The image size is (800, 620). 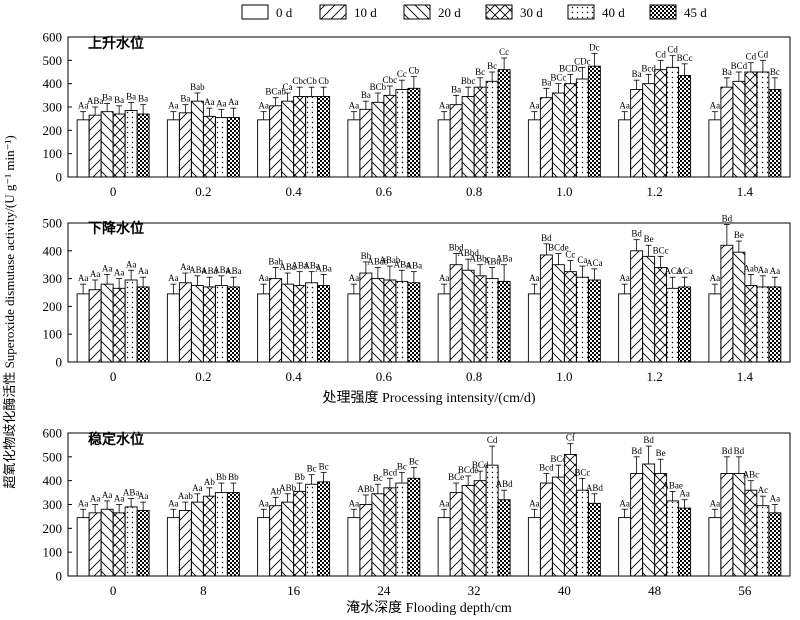 What do you see at coordinates (468, 81) in the screenshot?
I see `significance-label: Bbc` at bounding box center [468, 81].